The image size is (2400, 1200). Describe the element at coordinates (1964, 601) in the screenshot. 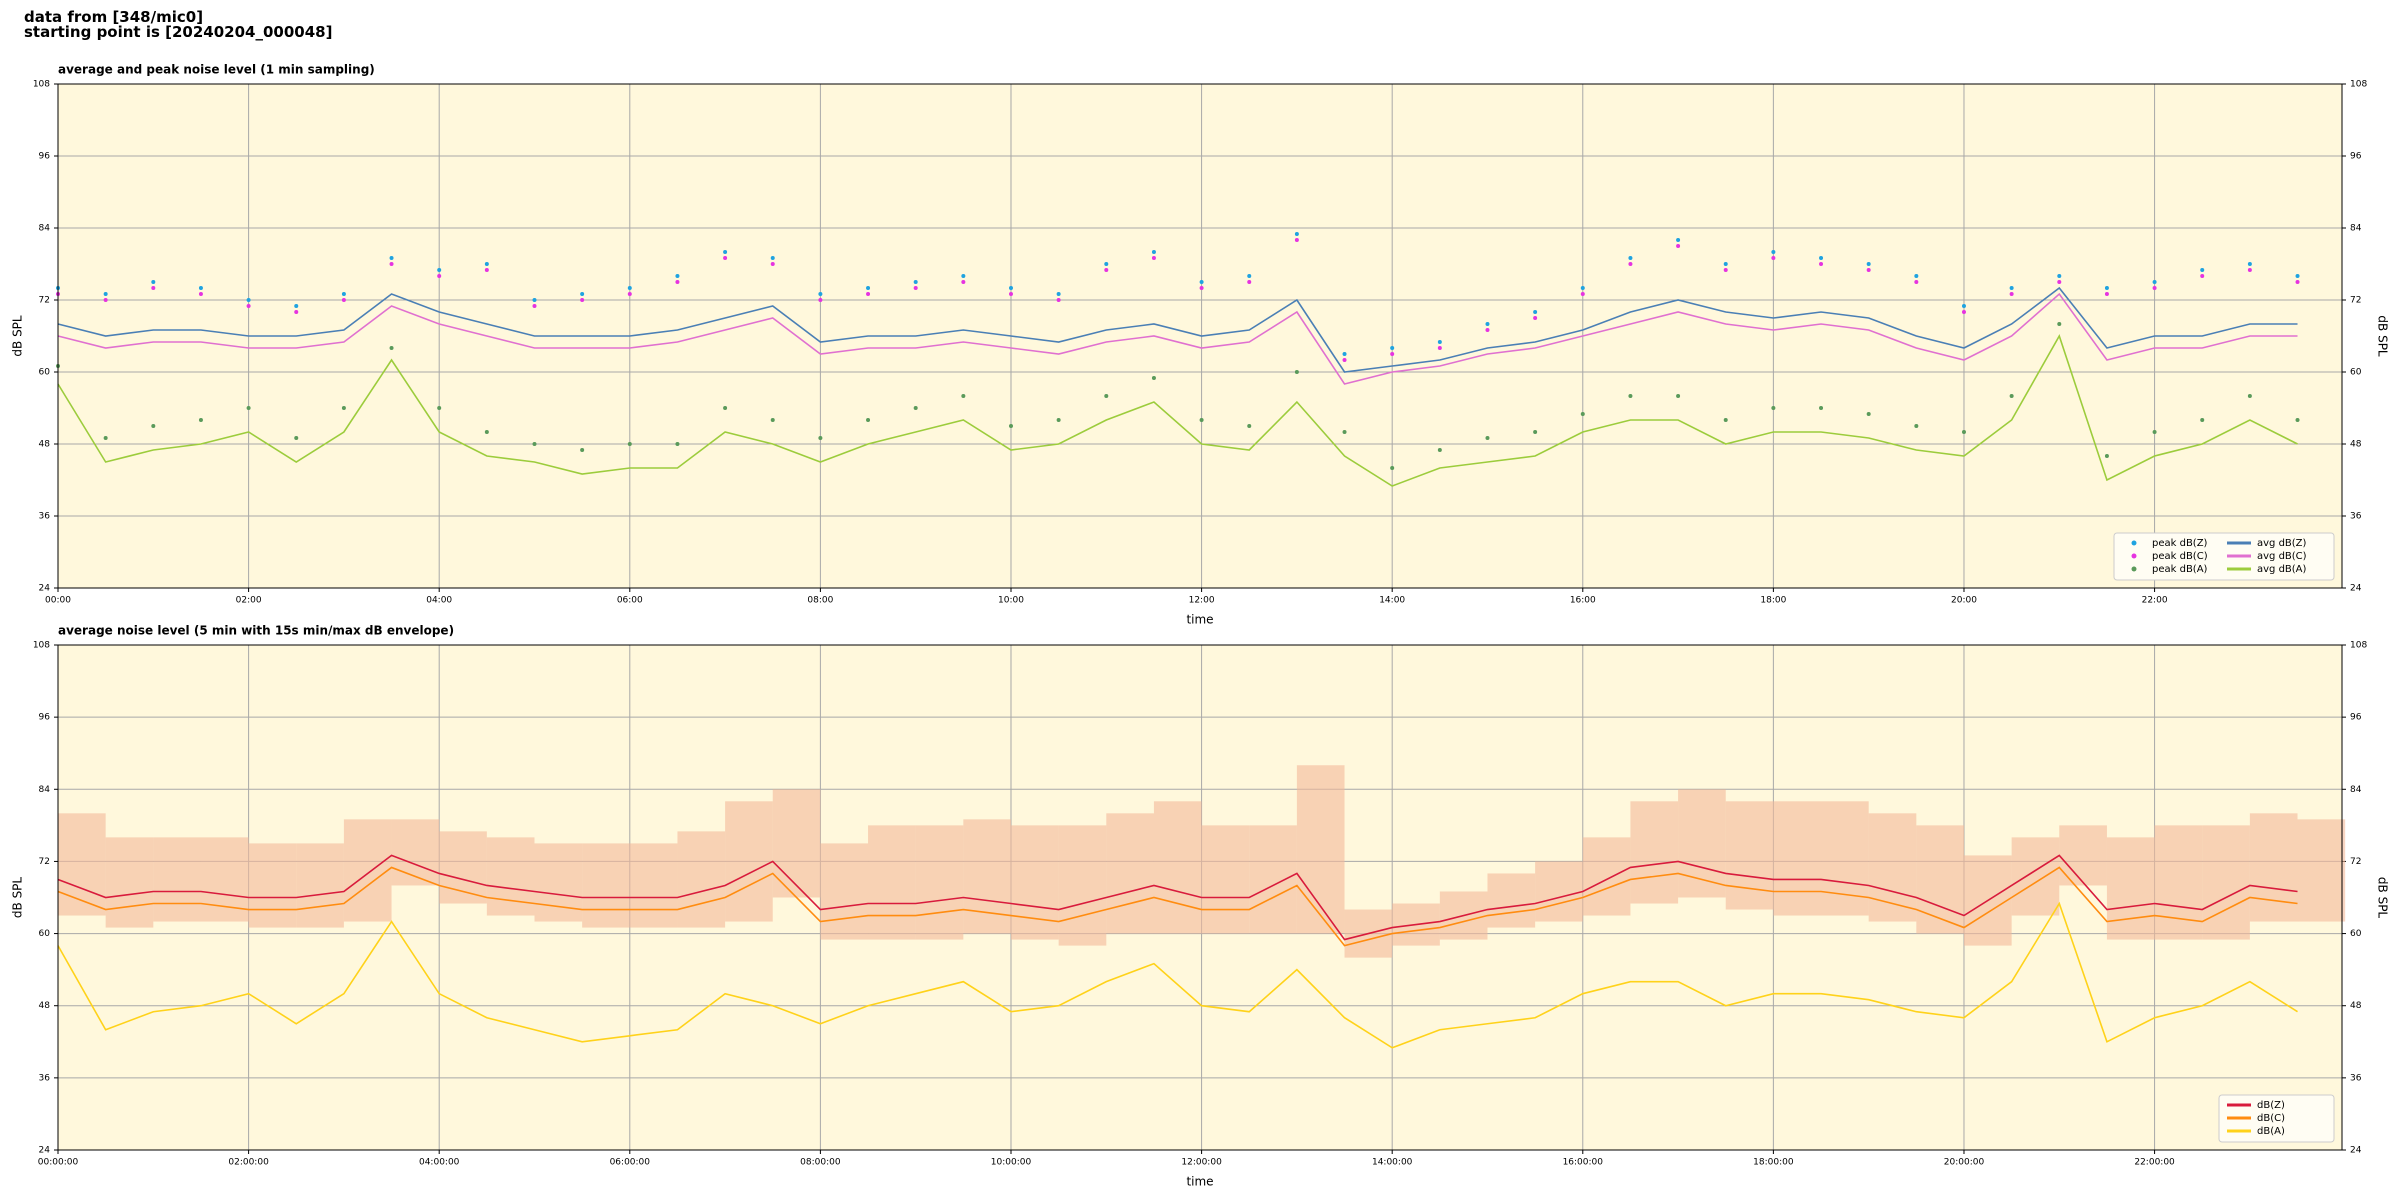

I see `x-tick-label: 20:00` at that location.